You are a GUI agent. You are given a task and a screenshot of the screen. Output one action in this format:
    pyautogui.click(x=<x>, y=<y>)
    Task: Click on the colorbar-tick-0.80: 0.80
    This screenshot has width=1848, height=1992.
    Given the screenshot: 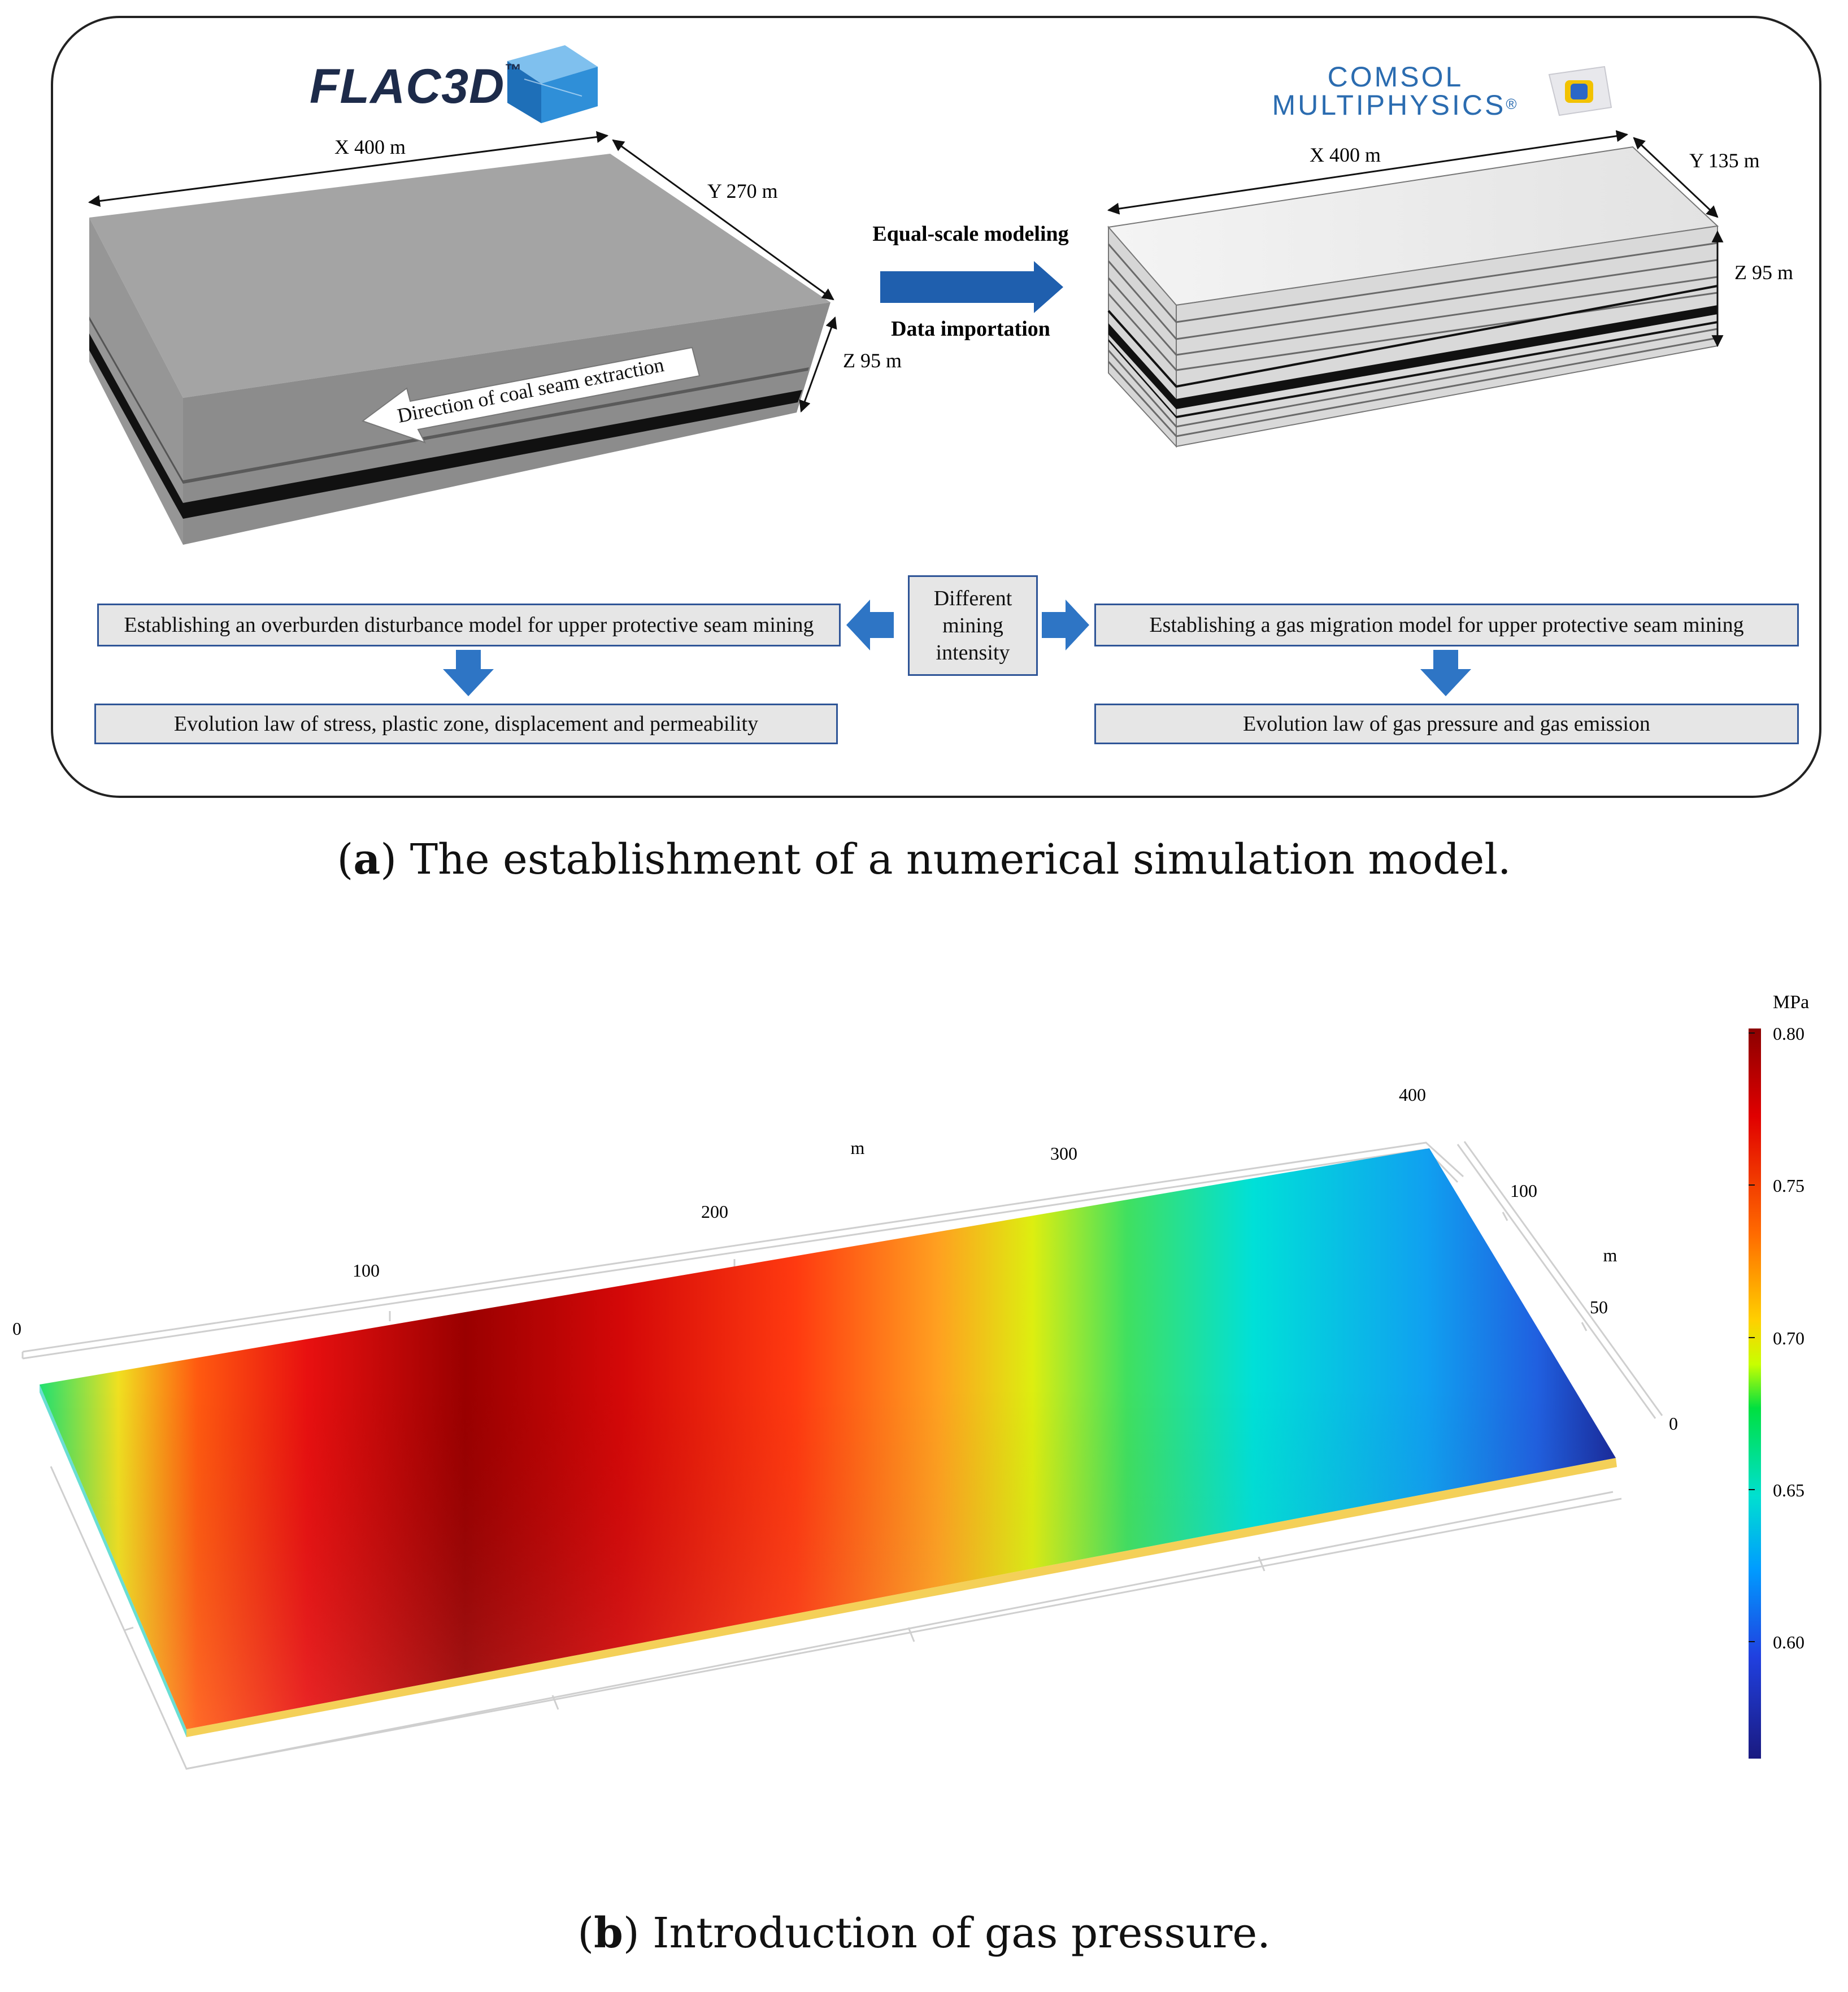 What is the action you would take?
    pyautogui.click(x=1788, y=1033)
    